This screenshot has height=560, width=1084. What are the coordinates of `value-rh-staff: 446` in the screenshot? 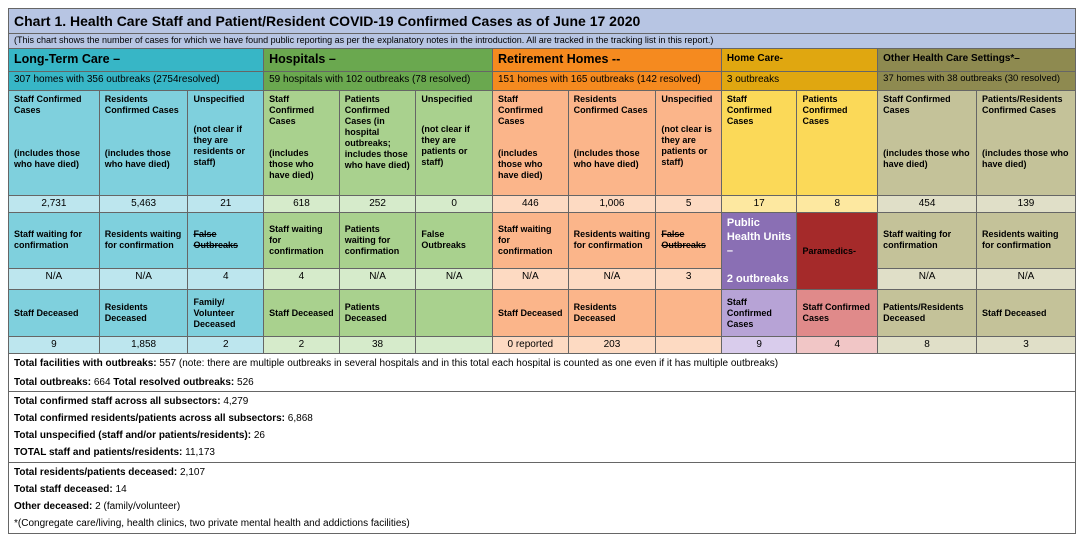 It's located at (530, 204).